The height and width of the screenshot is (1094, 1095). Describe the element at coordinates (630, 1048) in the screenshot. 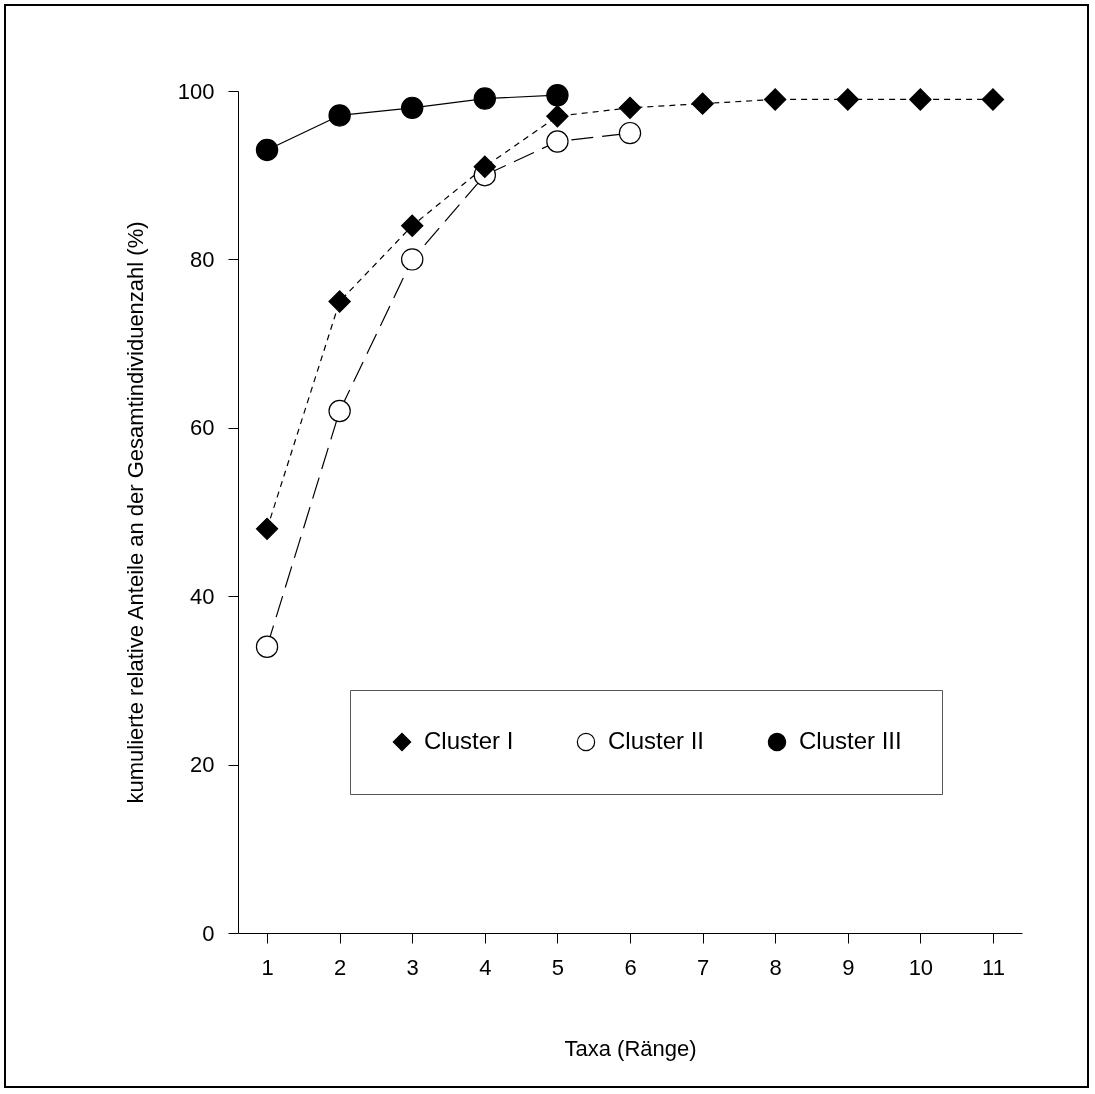

I see `x-axis-title: Taxa (Ränge)` at that location.